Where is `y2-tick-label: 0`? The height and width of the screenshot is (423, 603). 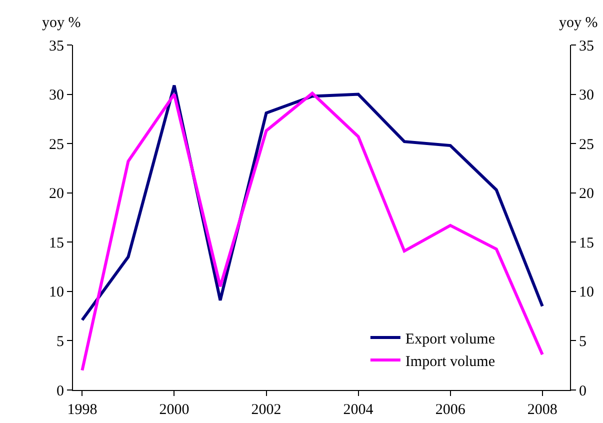 y2-tick-label: 0 is located at coordinates (582, 391).